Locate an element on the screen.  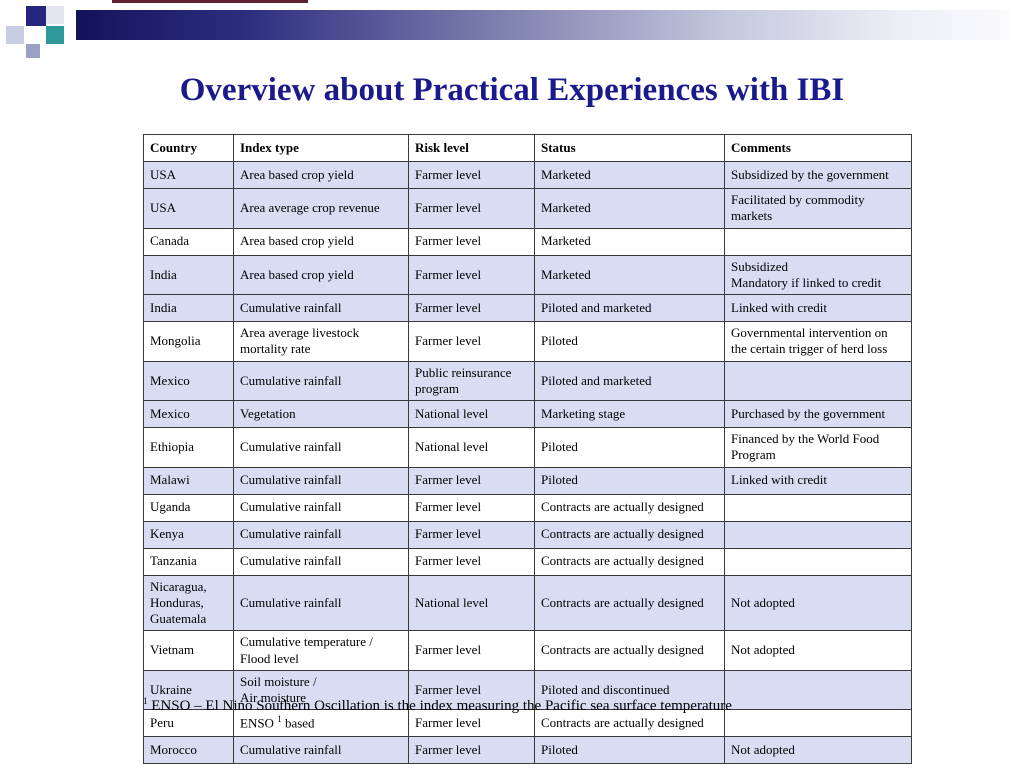
cell-status: Piloted and marketed is located at coordinates (629, 380).